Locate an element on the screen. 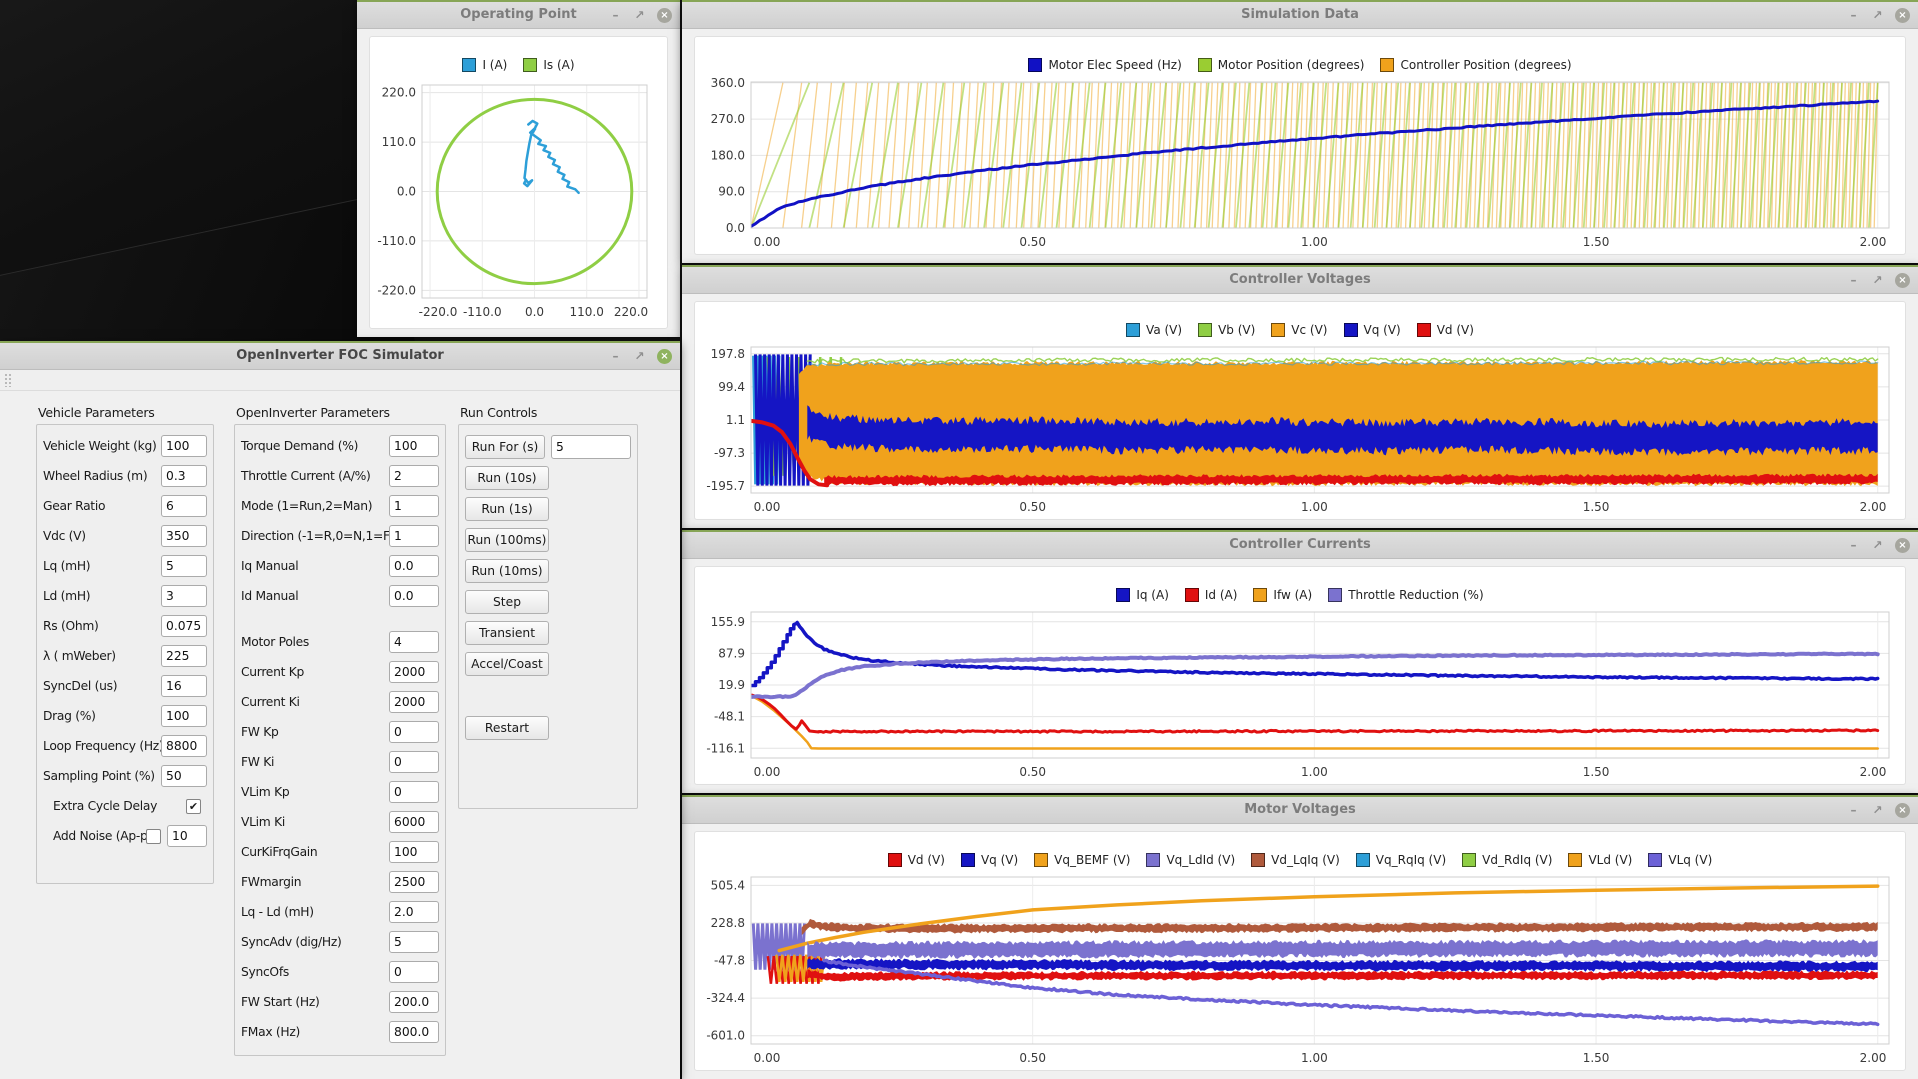 This screenshot has height=1079, width=1918. run-10s-button: Run (10s) is located at coordinates (507, 478).